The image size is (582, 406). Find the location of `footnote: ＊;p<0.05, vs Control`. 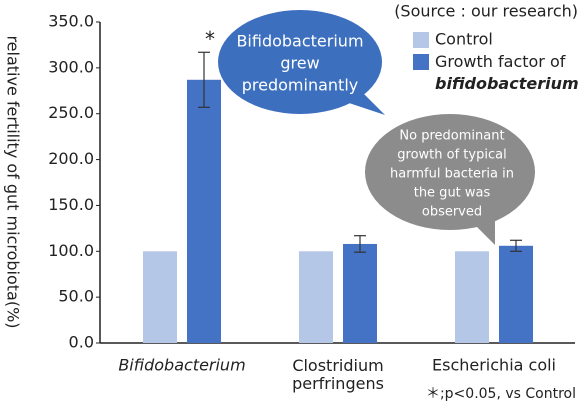

footnote: ＊;p<0.05, vs Control is located at coordinates (501, 394).